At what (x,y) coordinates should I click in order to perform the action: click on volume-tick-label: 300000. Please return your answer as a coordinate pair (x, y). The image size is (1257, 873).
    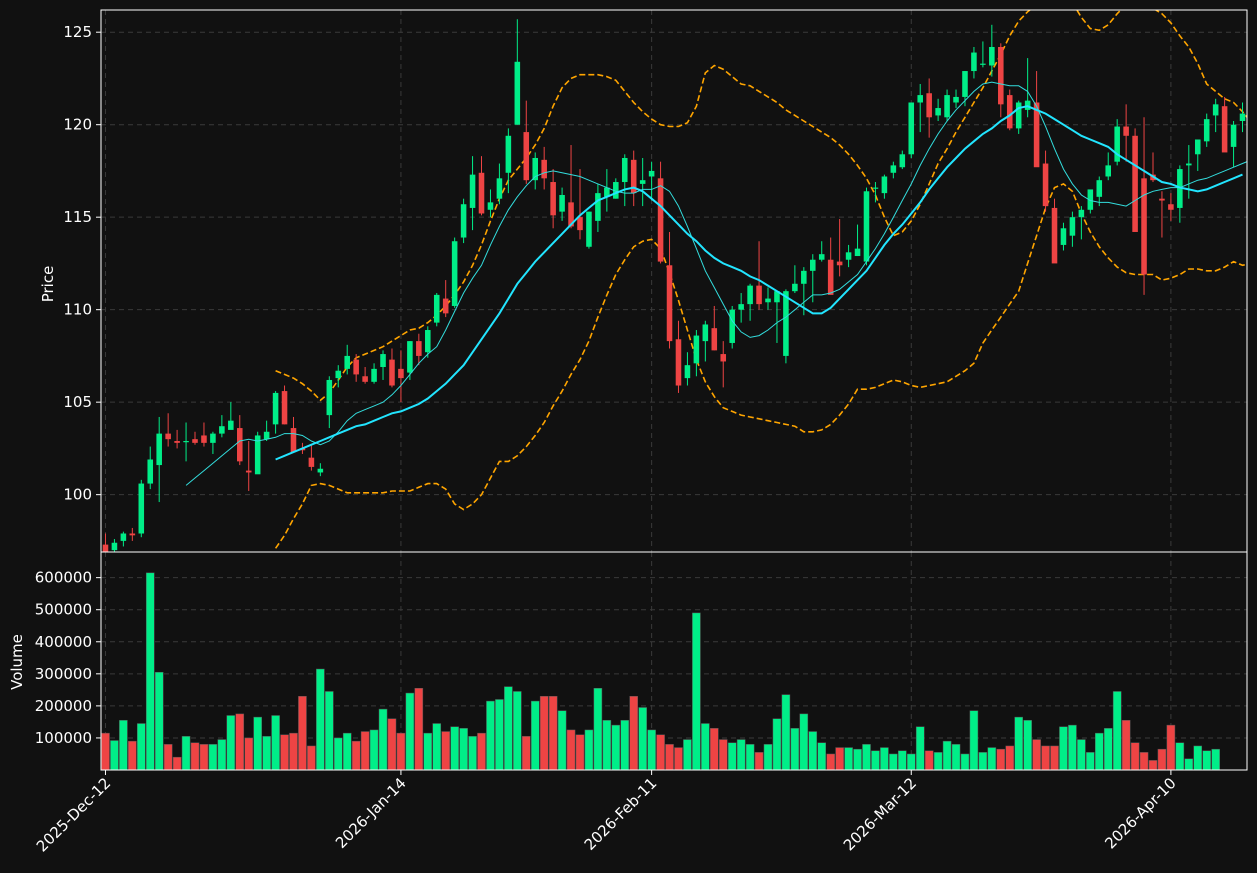
    Looking at the image, I should click on (63, 674).